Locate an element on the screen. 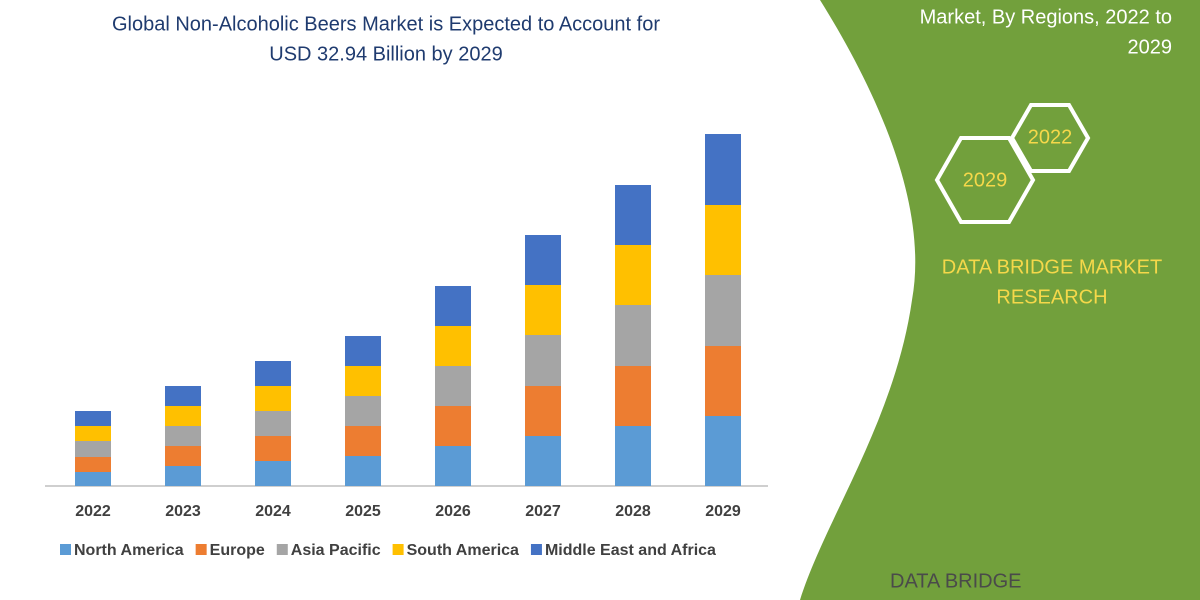  x-tick-label: 2022 is located at coordinates (93, 511).